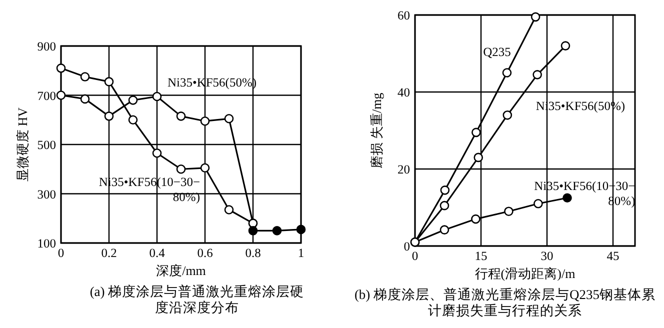  What do you see at coordinates (46, 145) in the screenshot?
I see `y-tick-label: 500` at bounding box center [46, 145].